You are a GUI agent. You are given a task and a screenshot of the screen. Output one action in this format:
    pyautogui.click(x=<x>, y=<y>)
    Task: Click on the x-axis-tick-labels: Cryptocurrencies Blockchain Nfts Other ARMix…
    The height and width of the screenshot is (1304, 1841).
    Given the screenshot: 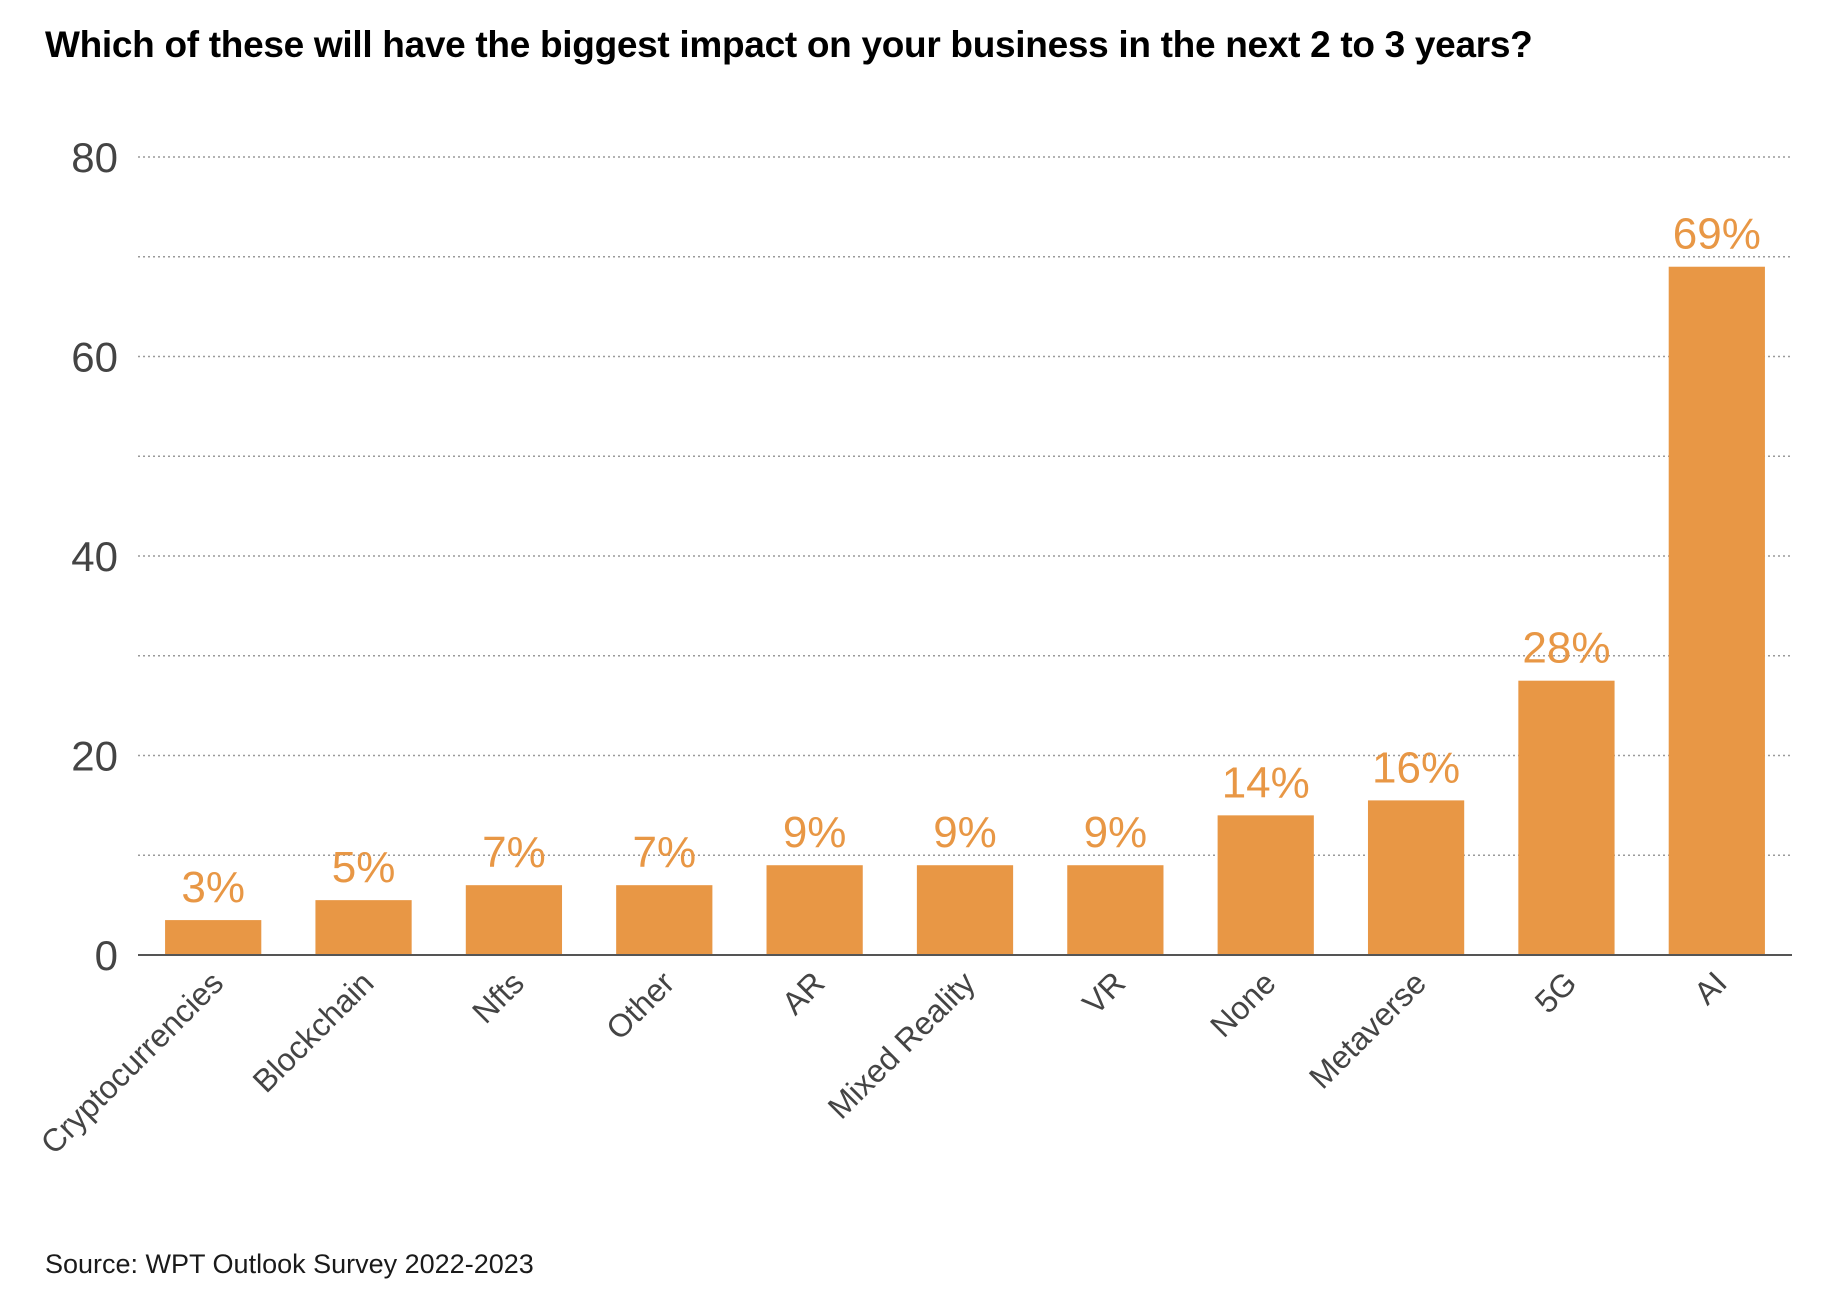 What is the action you would take?
    pyautogui.click(x=884, y=1062)
    